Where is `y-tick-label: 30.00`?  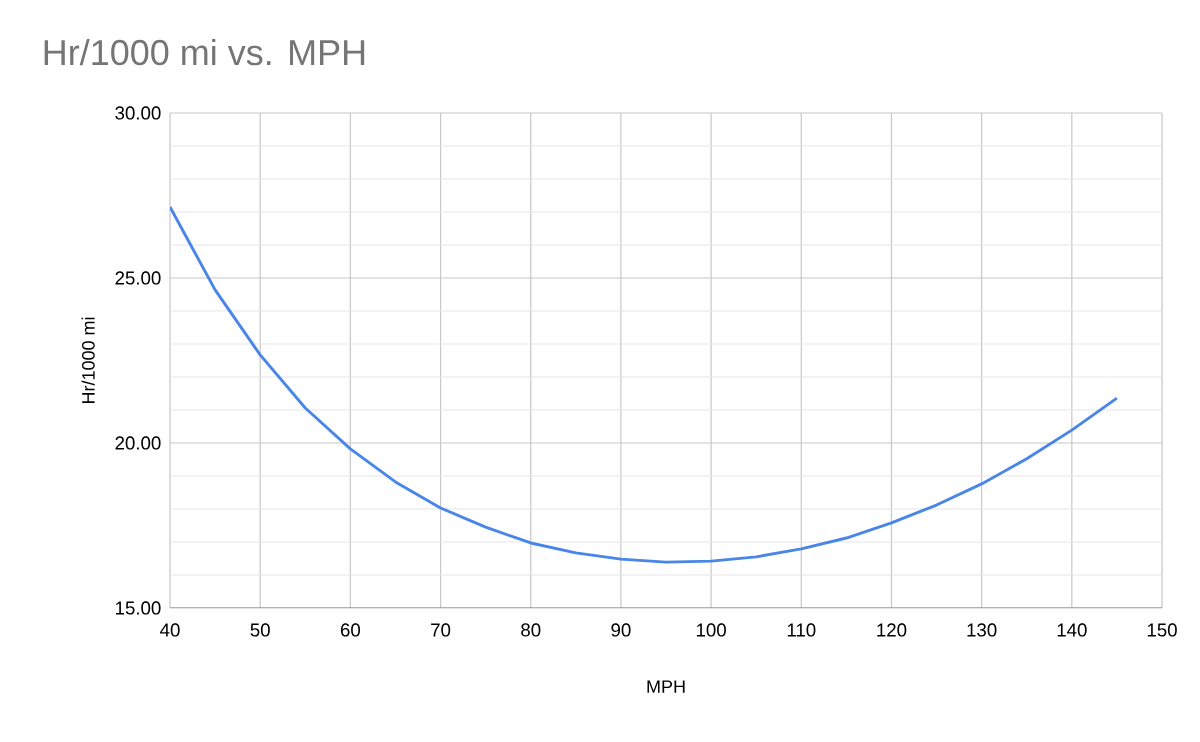 y-tick-label: 30.00 is located at coordinates (138, 113).